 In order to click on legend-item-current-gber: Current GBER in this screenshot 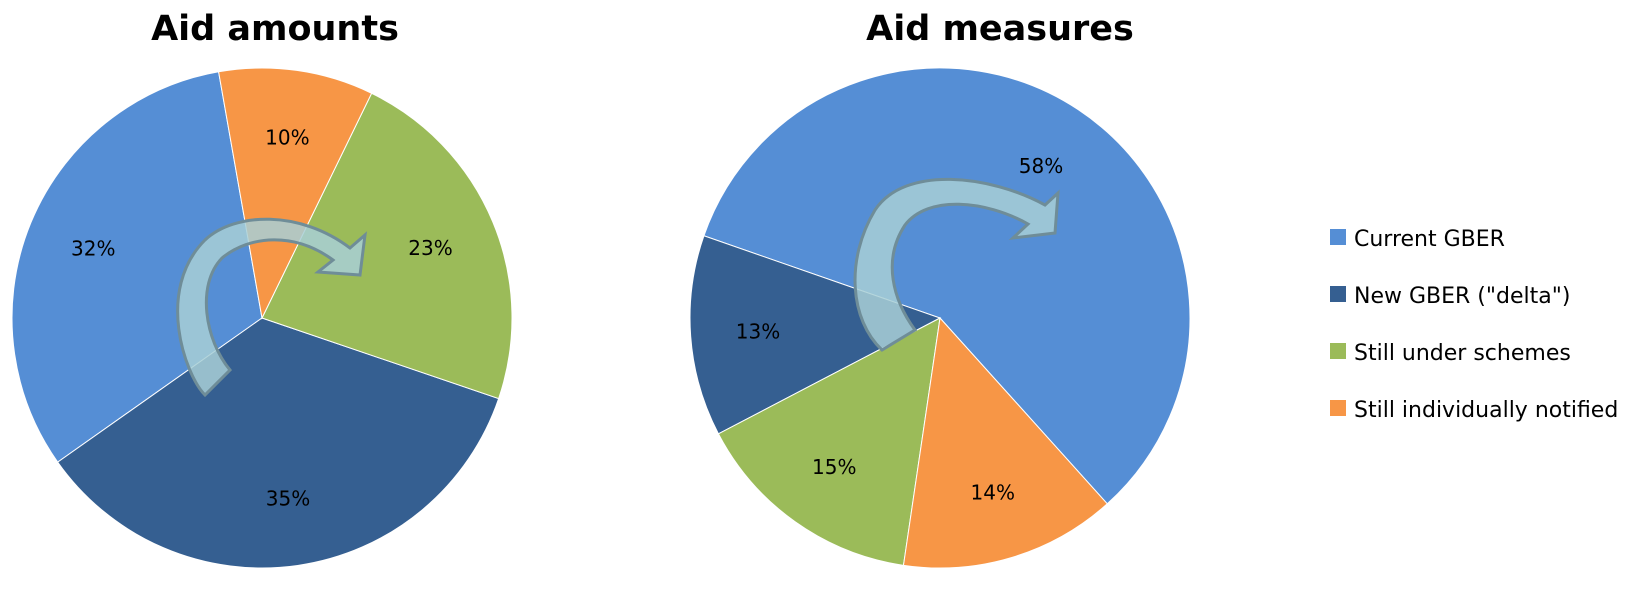, I will do `click(1417, 239)`.